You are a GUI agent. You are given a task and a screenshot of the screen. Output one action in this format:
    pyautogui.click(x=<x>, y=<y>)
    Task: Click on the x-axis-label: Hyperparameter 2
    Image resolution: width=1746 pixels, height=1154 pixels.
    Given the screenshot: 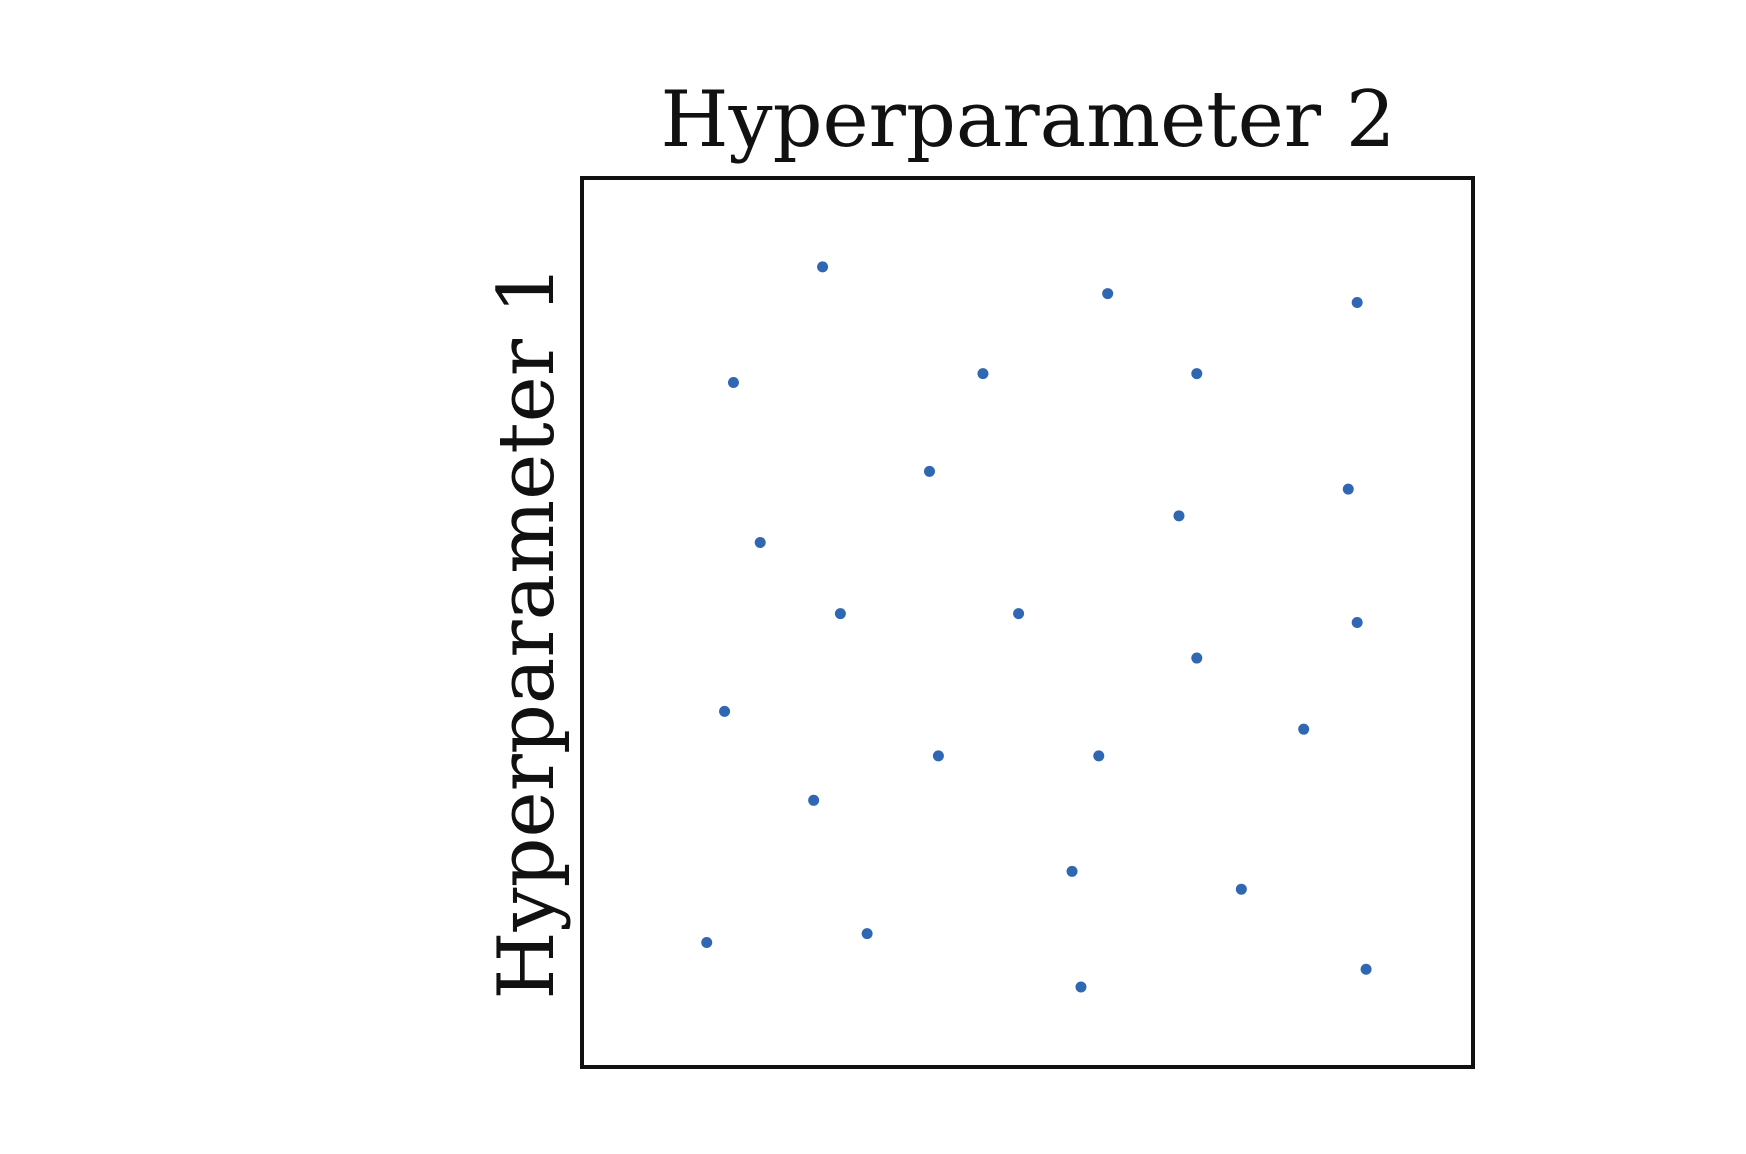 What is the action you would take?
    pyautogui.click(x=1027, y=120)
    